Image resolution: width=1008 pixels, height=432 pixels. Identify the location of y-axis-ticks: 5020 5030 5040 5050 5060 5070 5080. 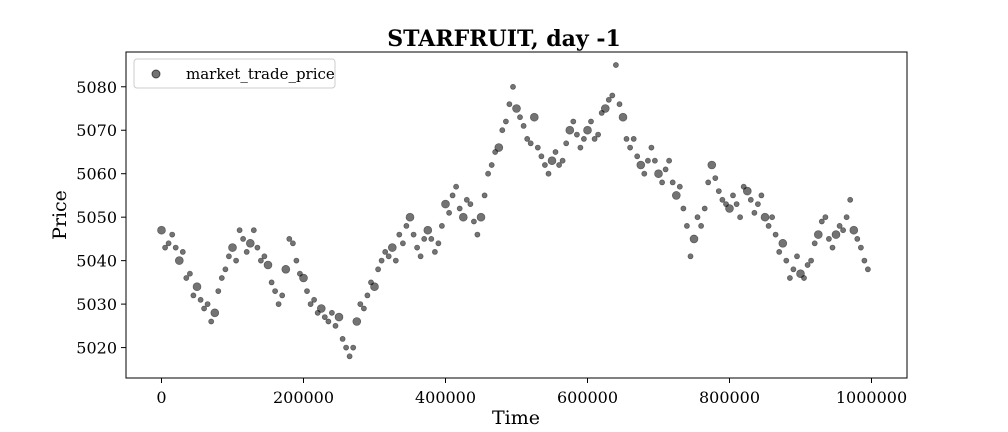
(101, 218).